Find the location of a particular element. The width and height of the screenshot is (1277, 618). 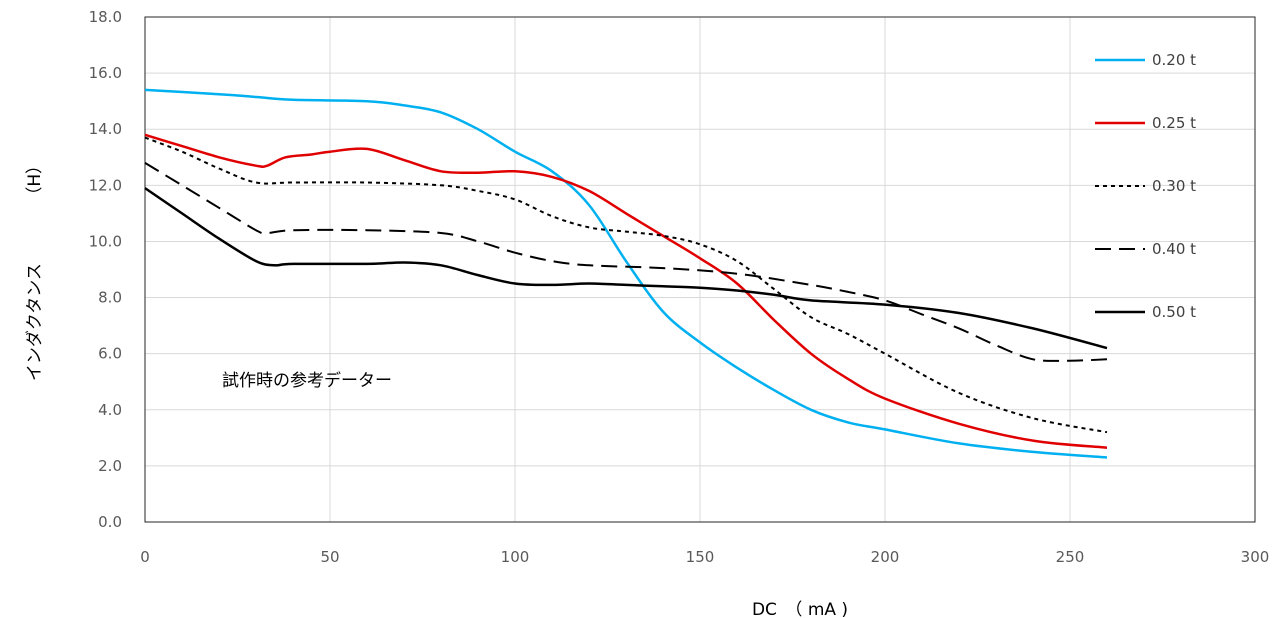

x-tick-label: 0 is located at coordinates (145, 557).